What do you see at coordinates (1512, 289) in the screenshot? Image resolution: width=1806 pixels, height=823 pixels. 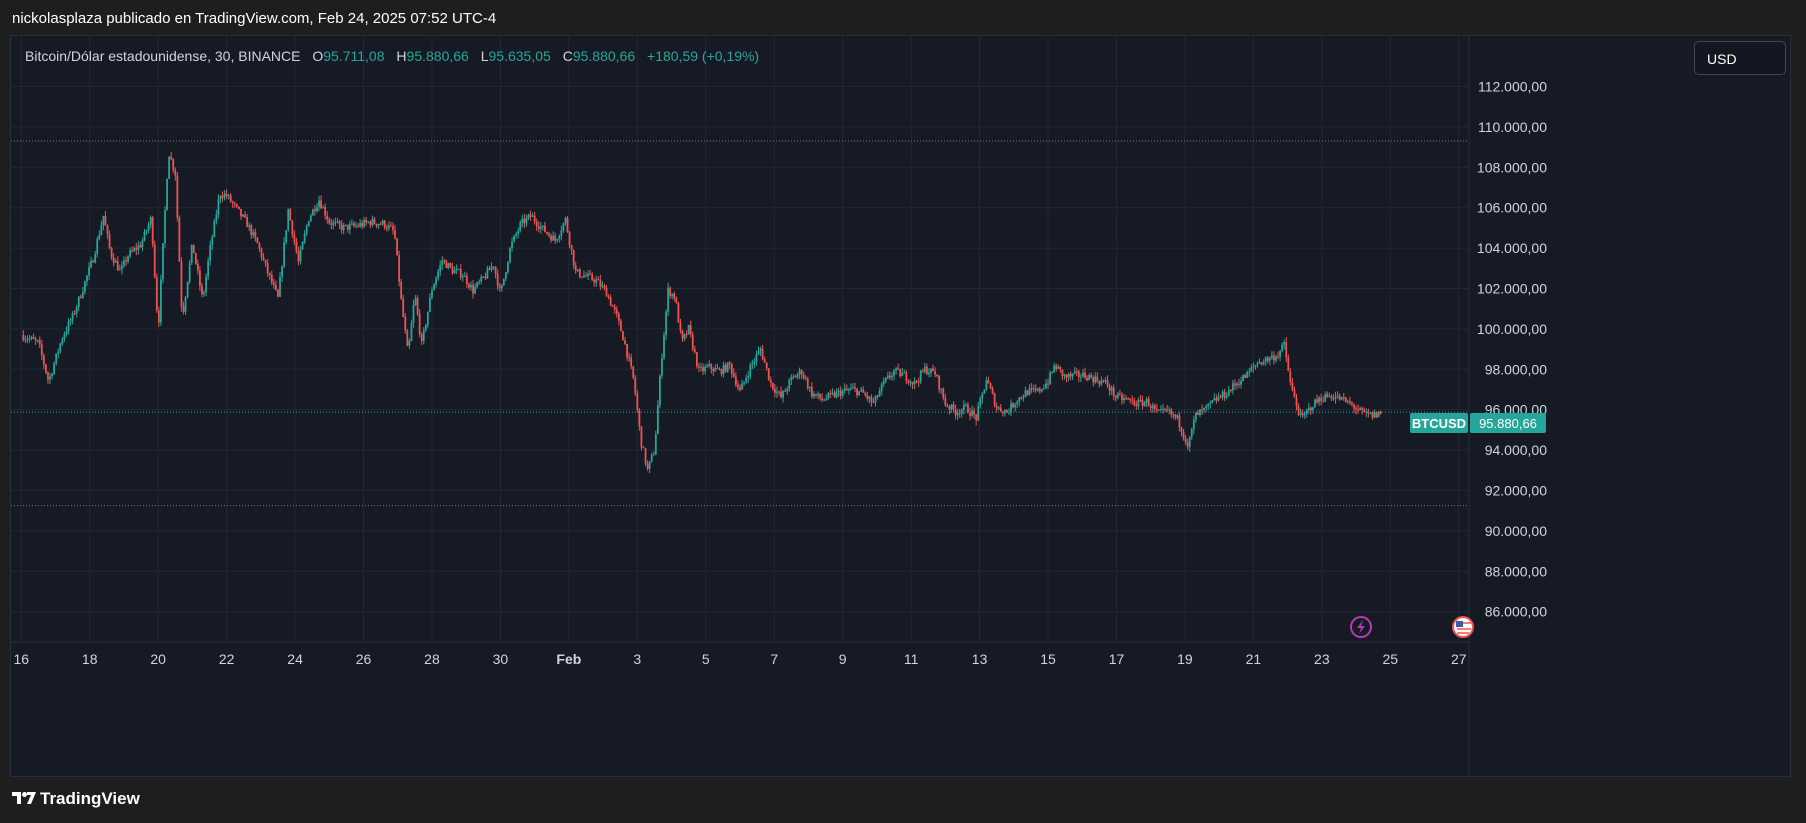 I see `price-tick-label: 102.000,00` at bounding box center [1512, 289].